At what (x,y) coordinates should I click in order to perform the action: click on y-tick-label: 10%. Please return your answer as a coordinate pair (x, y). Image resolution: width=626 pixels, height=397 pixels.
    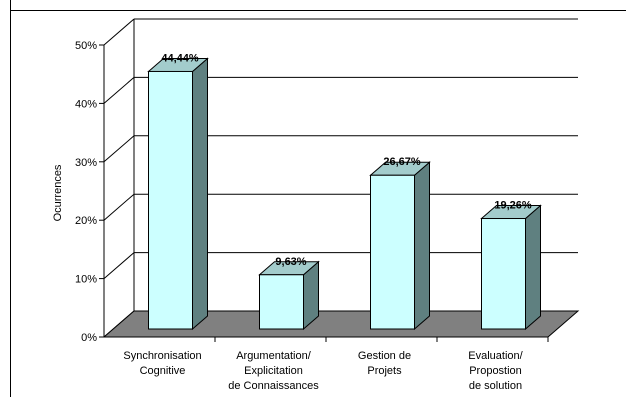
    Looking at the image, I should click on (86, 280).